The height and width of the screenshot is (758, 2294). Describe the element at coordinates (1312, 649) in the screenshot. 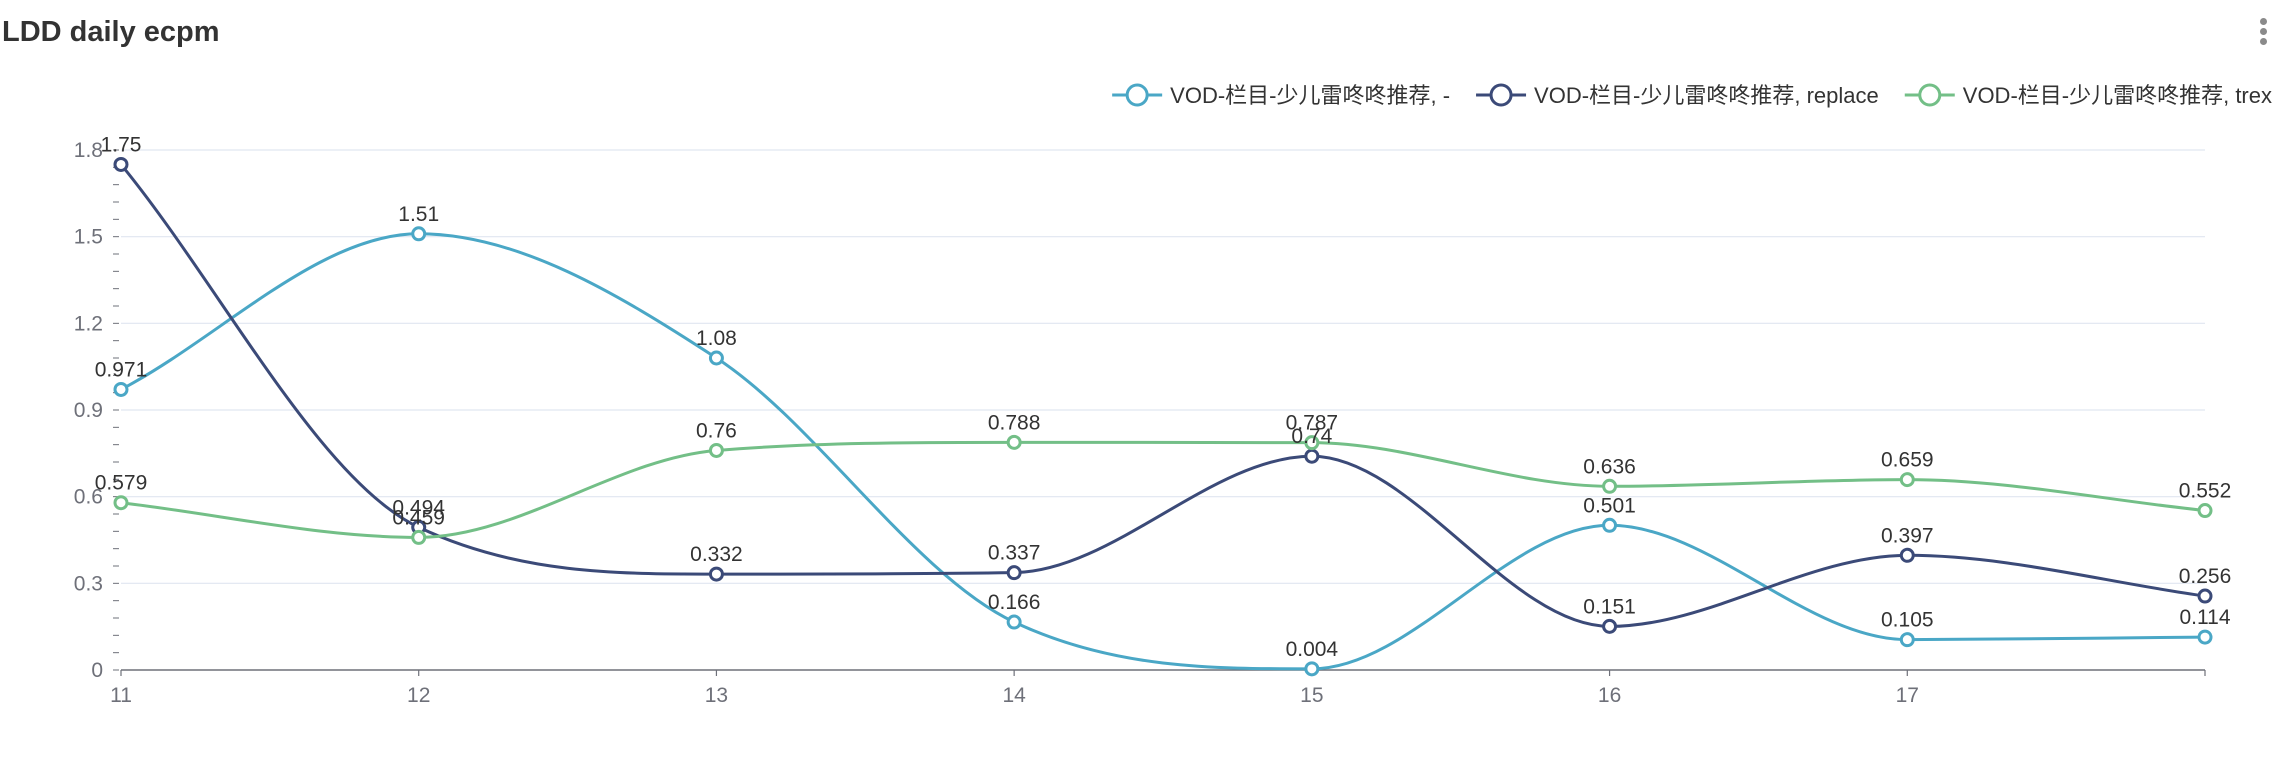

I see `data-label: 0.004` at that location.